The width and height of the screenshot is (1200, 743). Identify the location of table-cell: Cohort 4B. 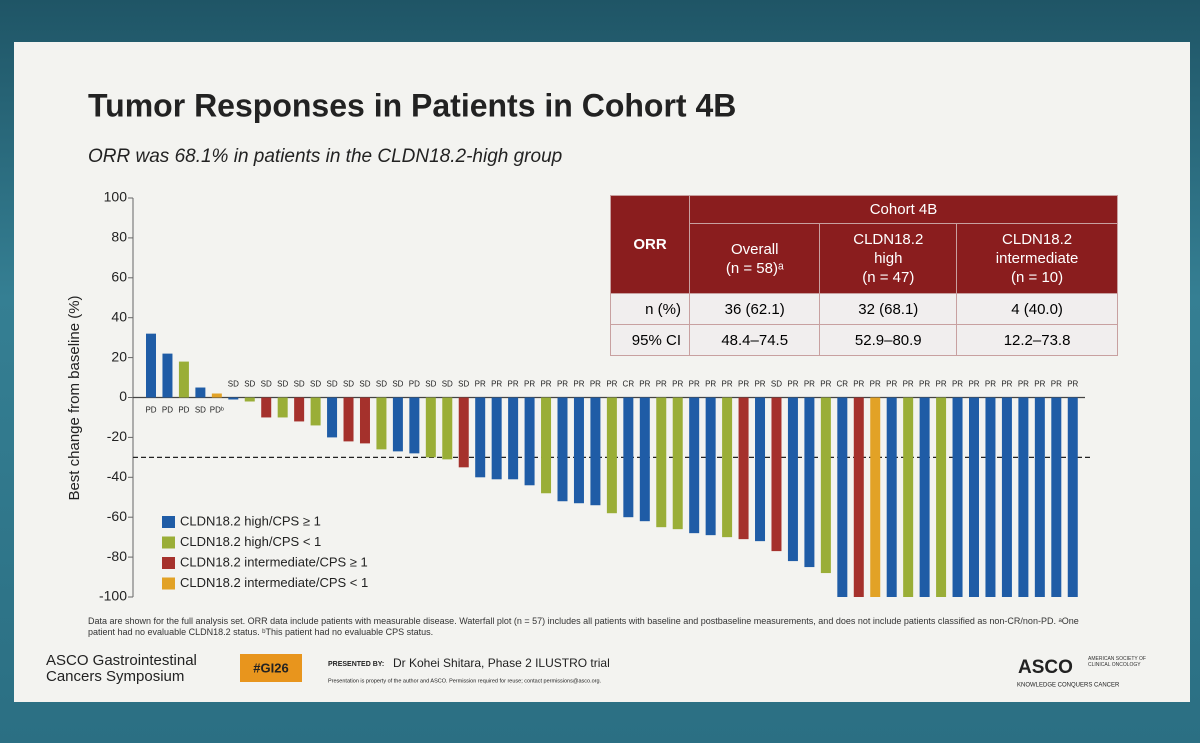
(903, 209).